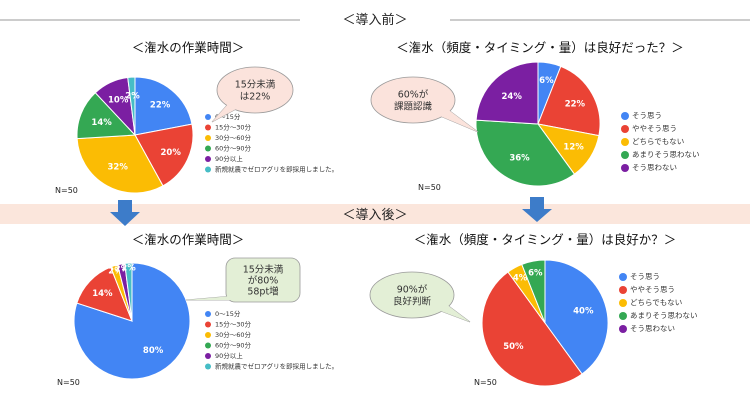 This screenshot has height=400, width=750. What do you see at coordinates (513, 347) in the screenshot?
I see `after_quality-slice-label-1: 50%` at bounding box center [513, 347].